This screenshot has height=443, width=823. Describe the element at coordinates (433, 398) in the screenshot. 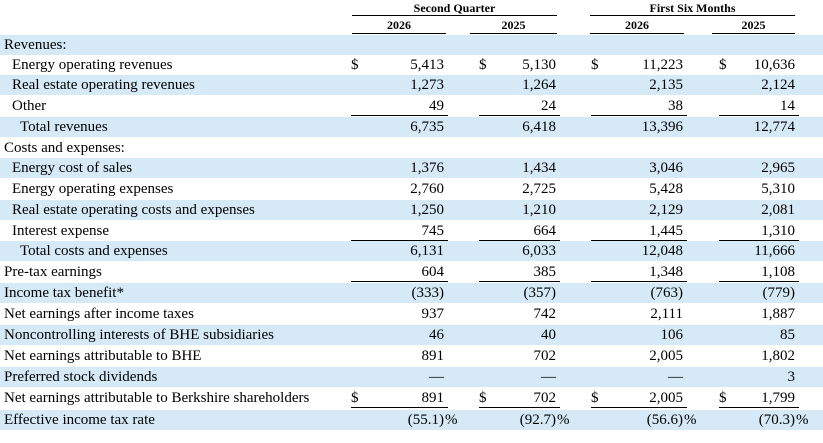

I see `value-cell: 891` at that location.